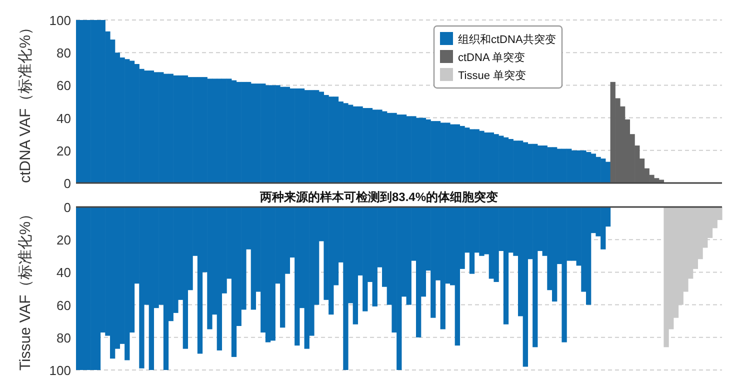  I want to click on y-axis-title: ctDNA VAF（标准化%）, so click(25, 102).